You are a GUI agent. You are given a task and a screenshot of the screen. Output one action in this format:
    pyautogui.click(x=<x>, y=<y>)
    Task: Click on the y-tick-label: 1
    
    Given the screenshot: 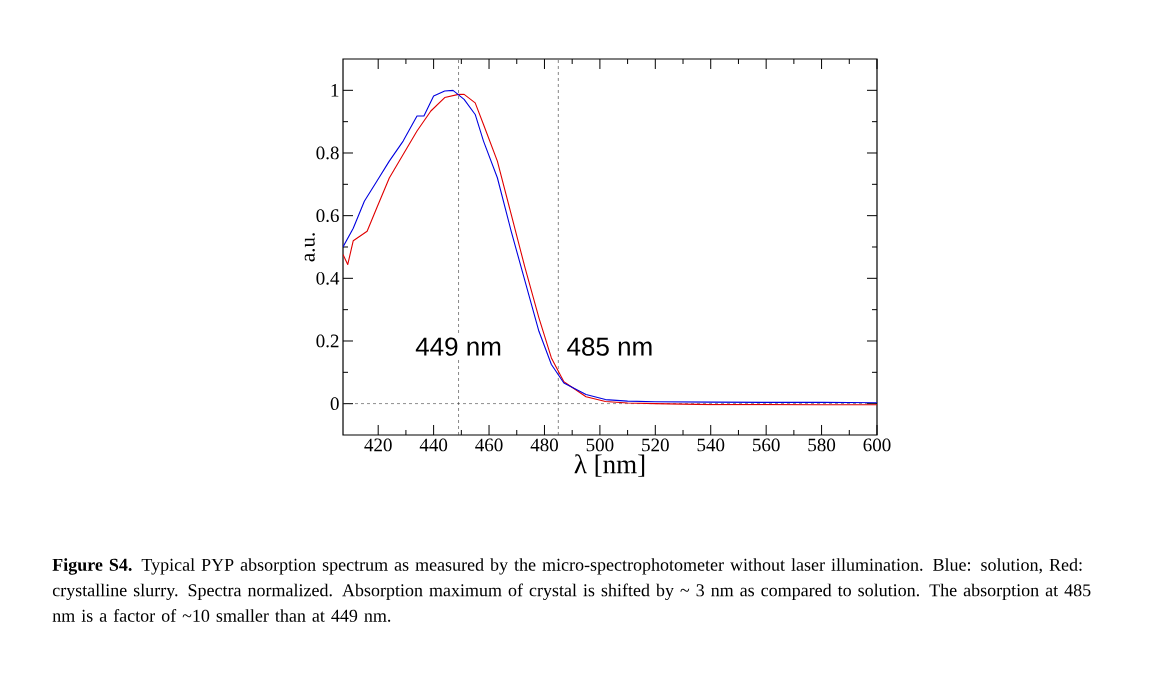 What is the action you would take?
    pyautogui.click(x=335, y=90)
    